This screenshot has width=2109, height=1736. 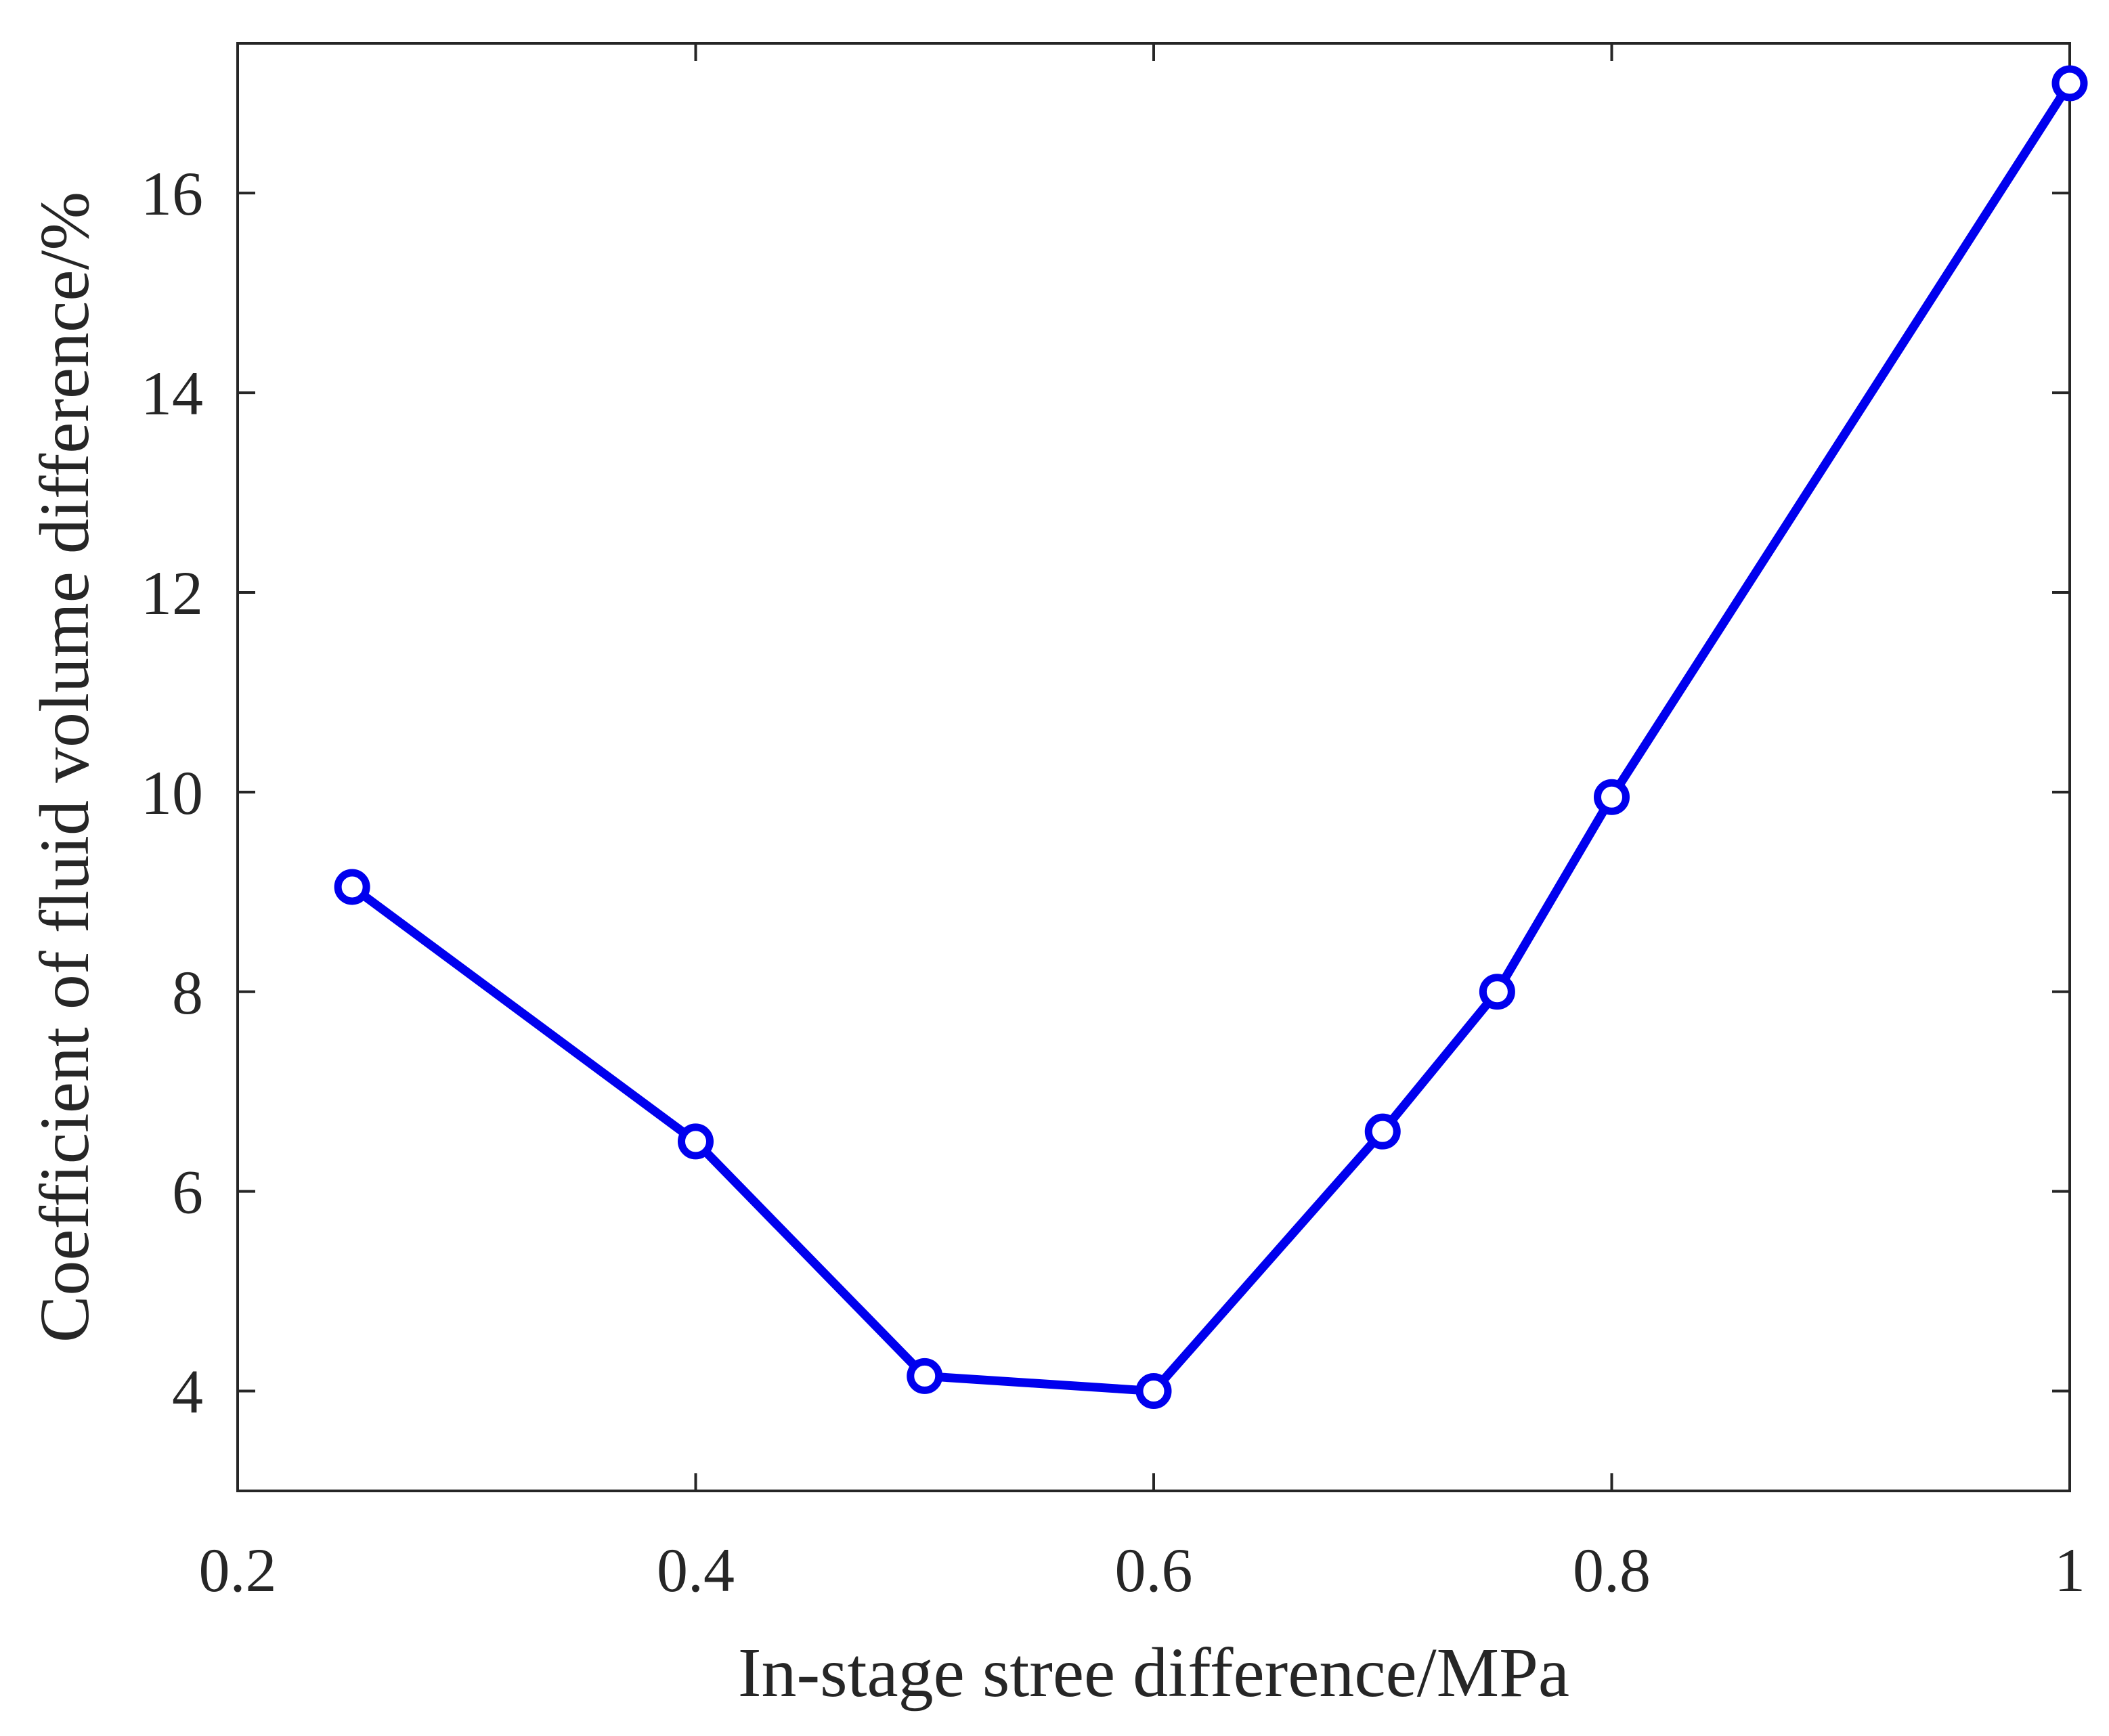 I want to click on y-tick-label: 6, so click(x=187, y=1192).